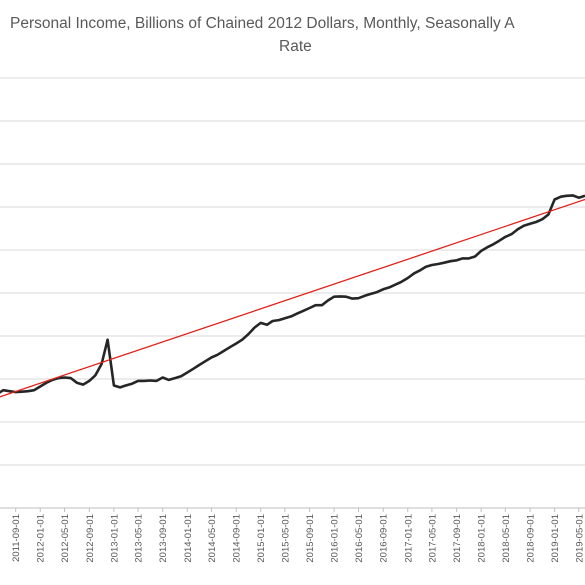  I want to click on x-tick-label: 2015-09-01, so click(310, 538).